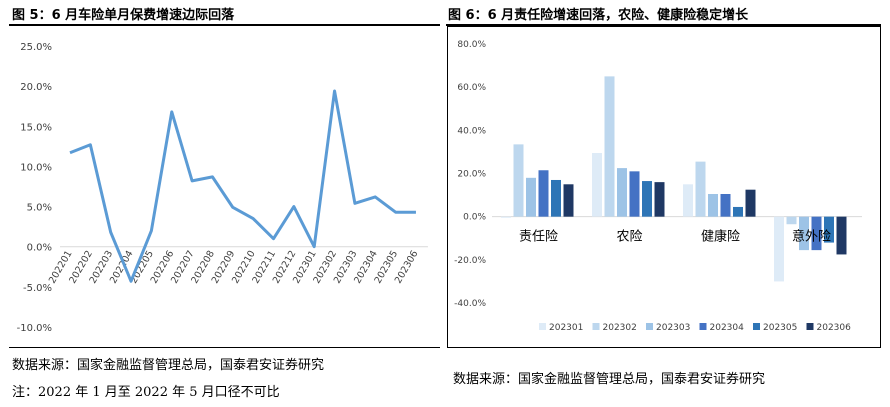  Describe the element at coordinates (39, 208) in the screenshot. I see `left-ytick-label: 5.0%` at that location.